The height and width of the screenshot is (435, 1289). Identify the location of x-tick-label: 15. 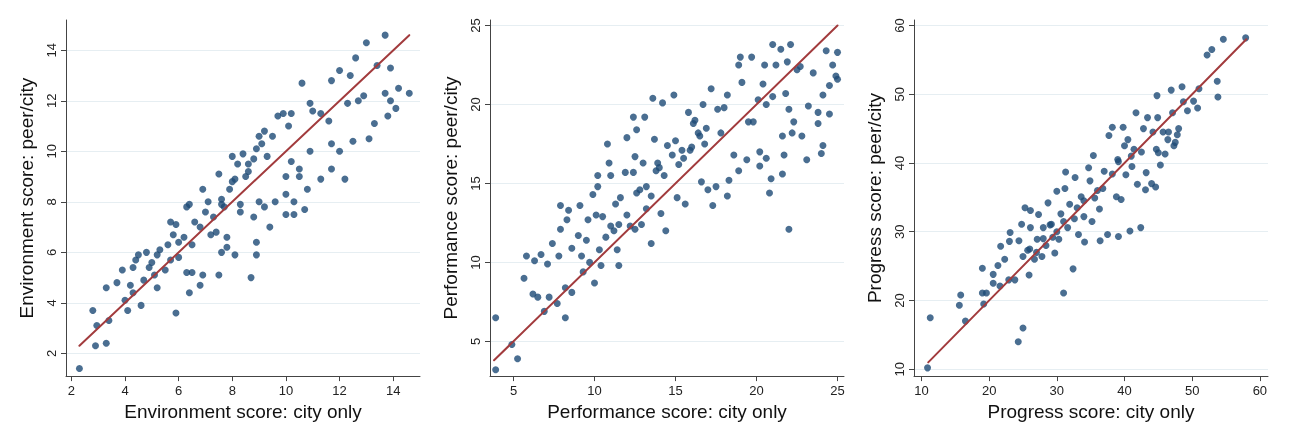
(675, 391).